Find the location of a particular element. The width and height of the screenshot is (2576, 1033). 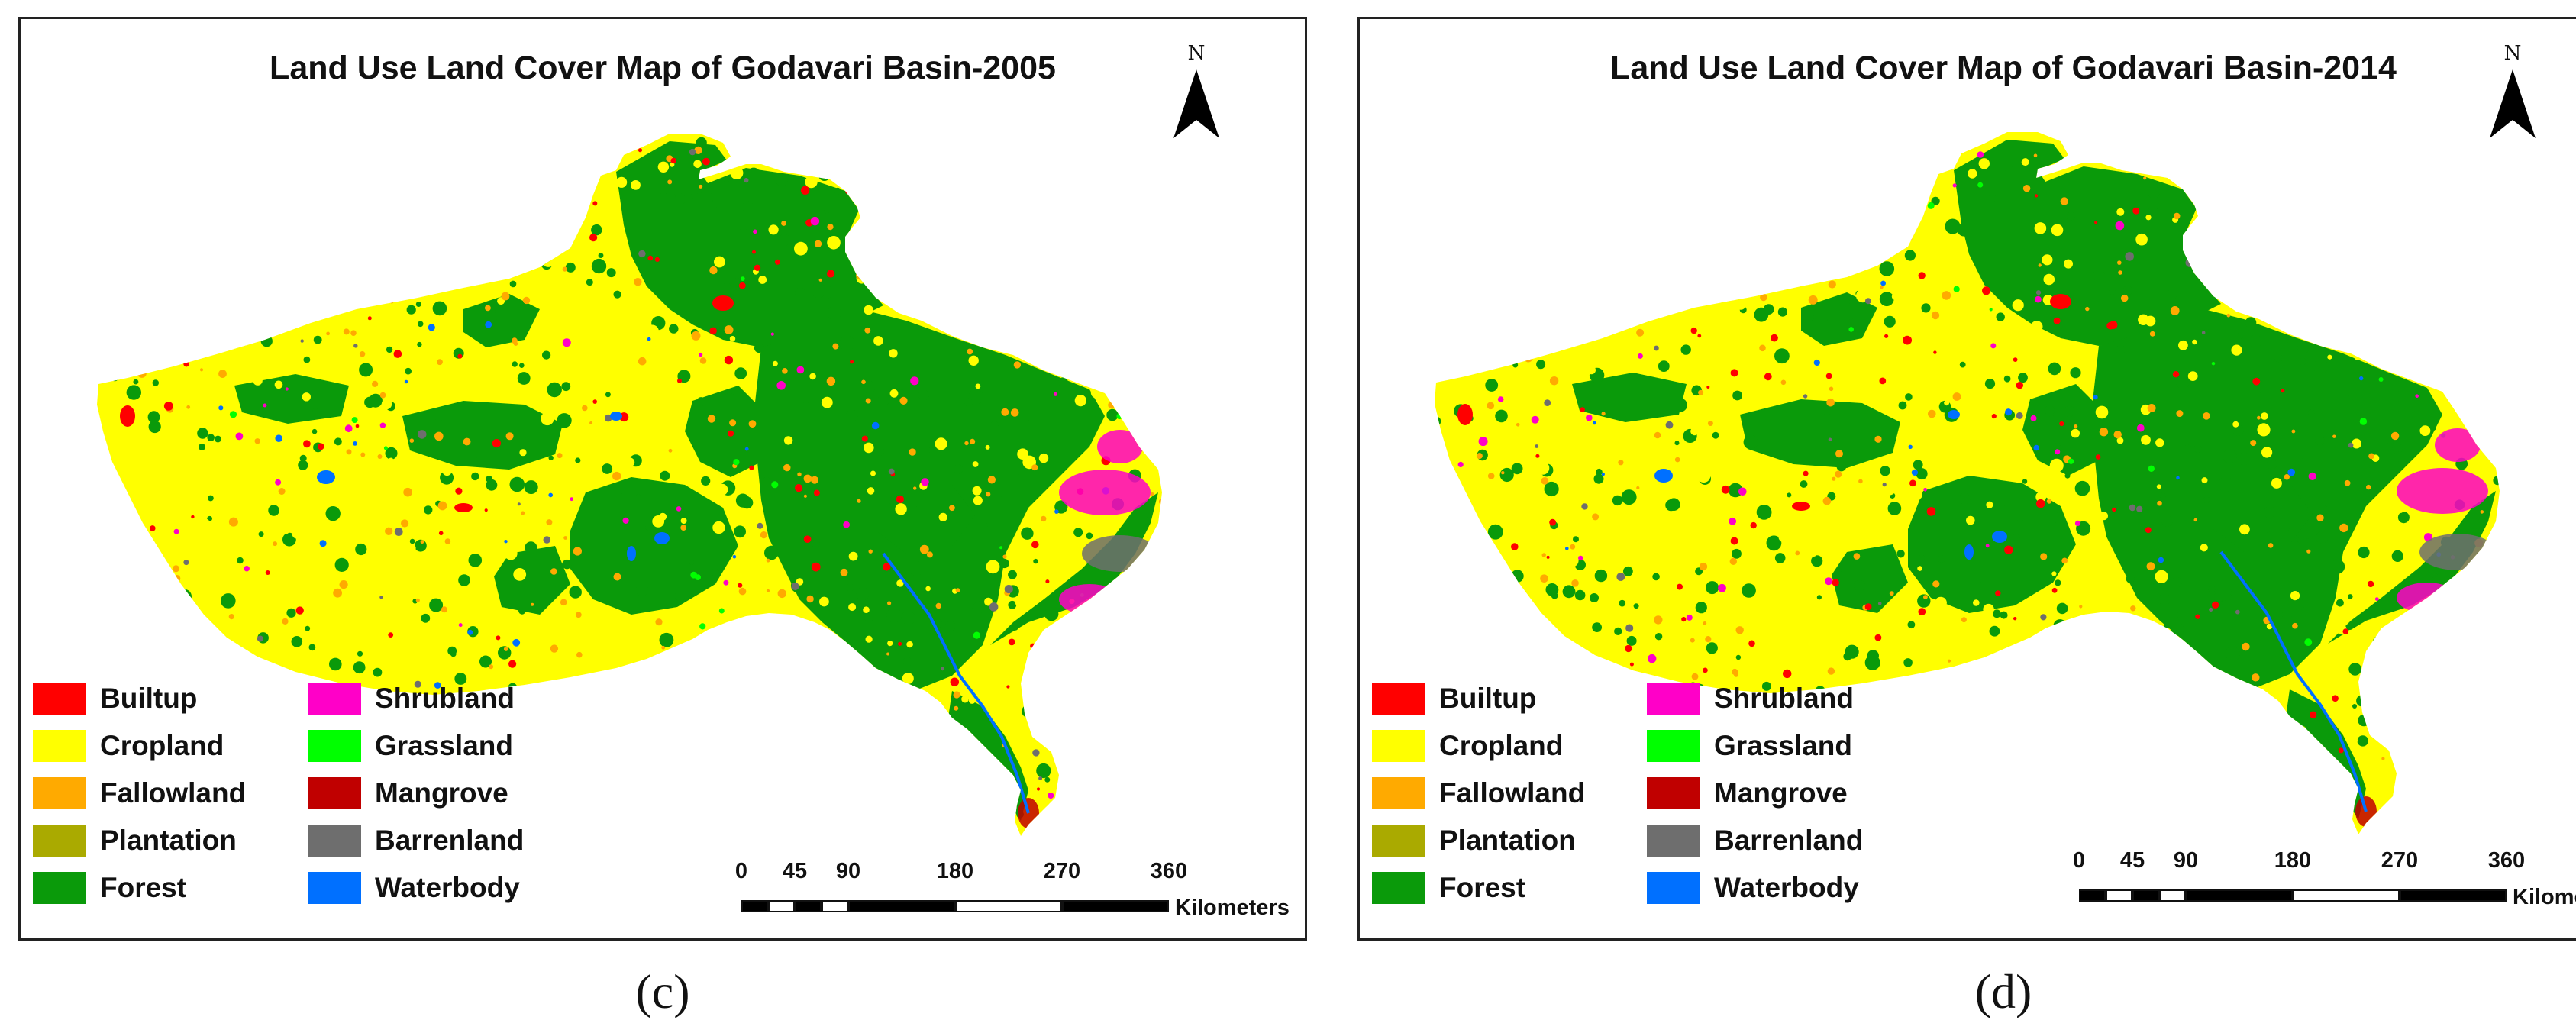

north-arrow: N is located at coordinates (2512, 92).